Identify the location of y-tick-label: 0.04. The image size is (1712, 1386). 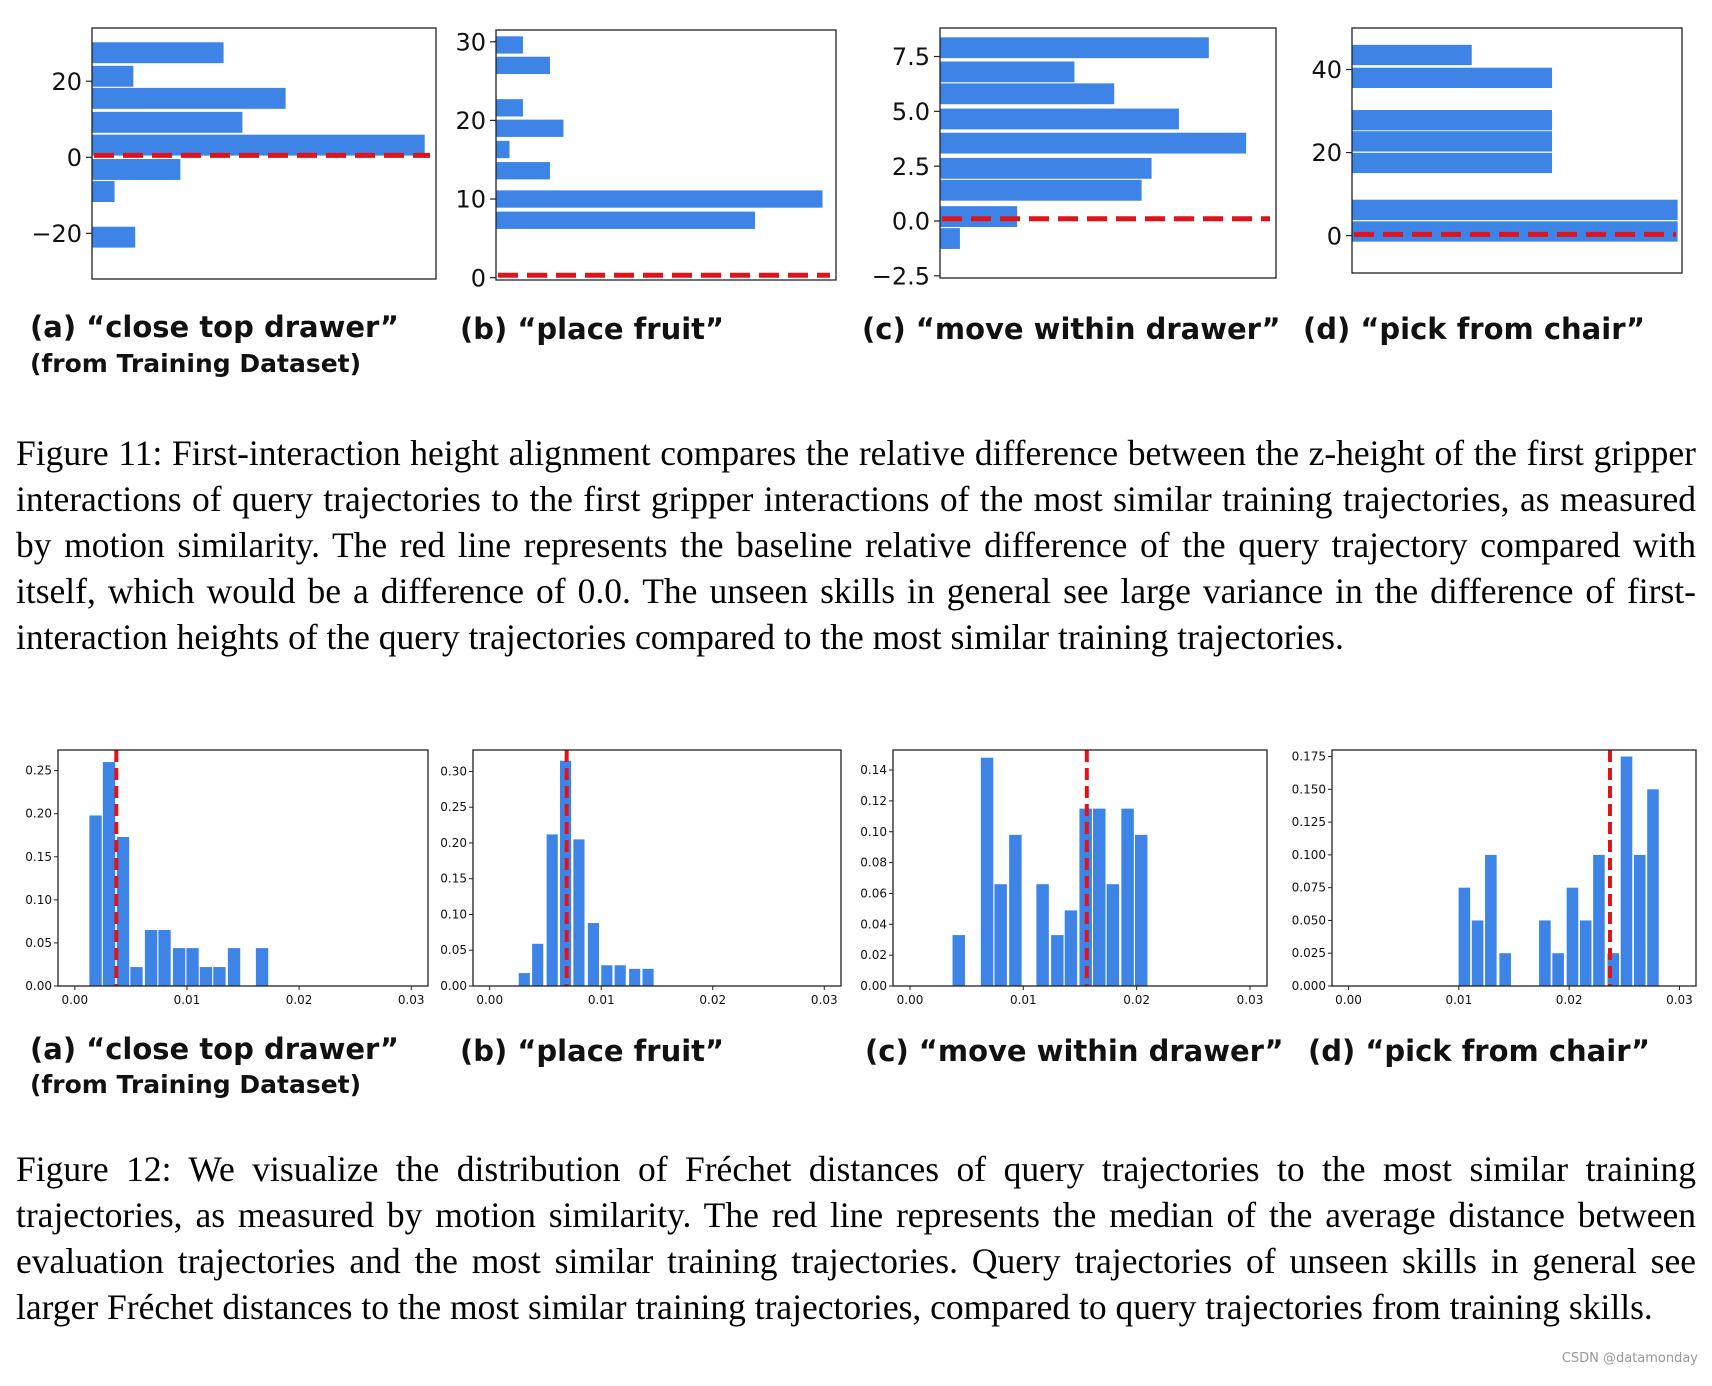
(873, 924).